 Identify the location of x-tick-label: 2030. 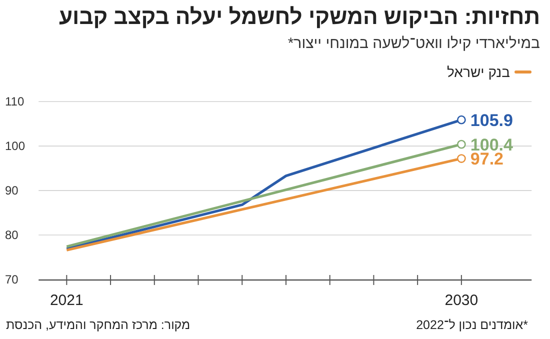
(461, 300).